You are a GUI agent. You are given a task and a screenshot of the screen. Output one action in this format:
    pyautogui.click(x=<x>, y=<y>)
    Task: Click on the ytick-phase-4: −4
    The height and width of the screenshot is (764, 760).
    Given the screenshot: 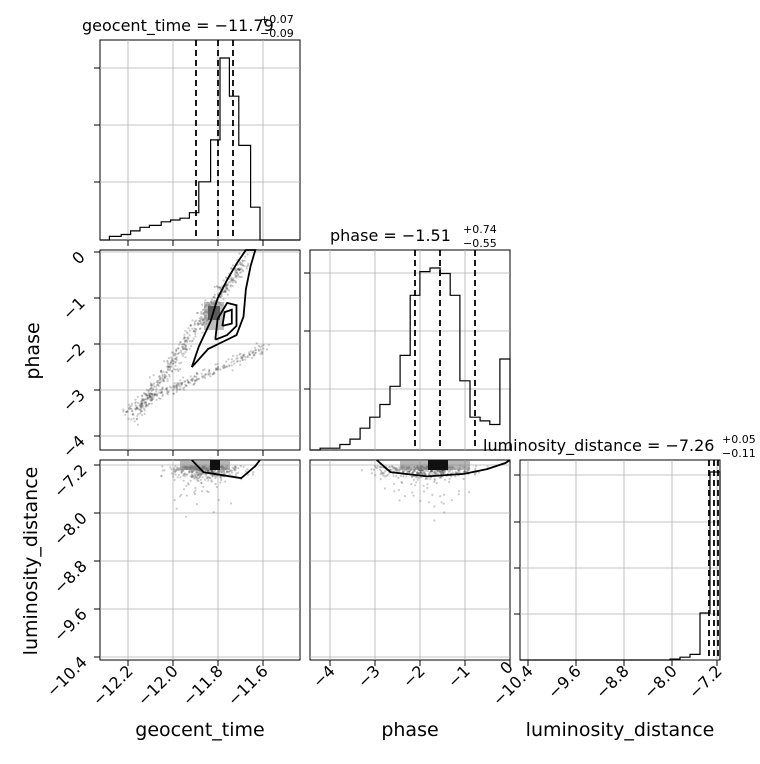 What is the action you would take?
    pyautogui.click(x=74, y=446)
    